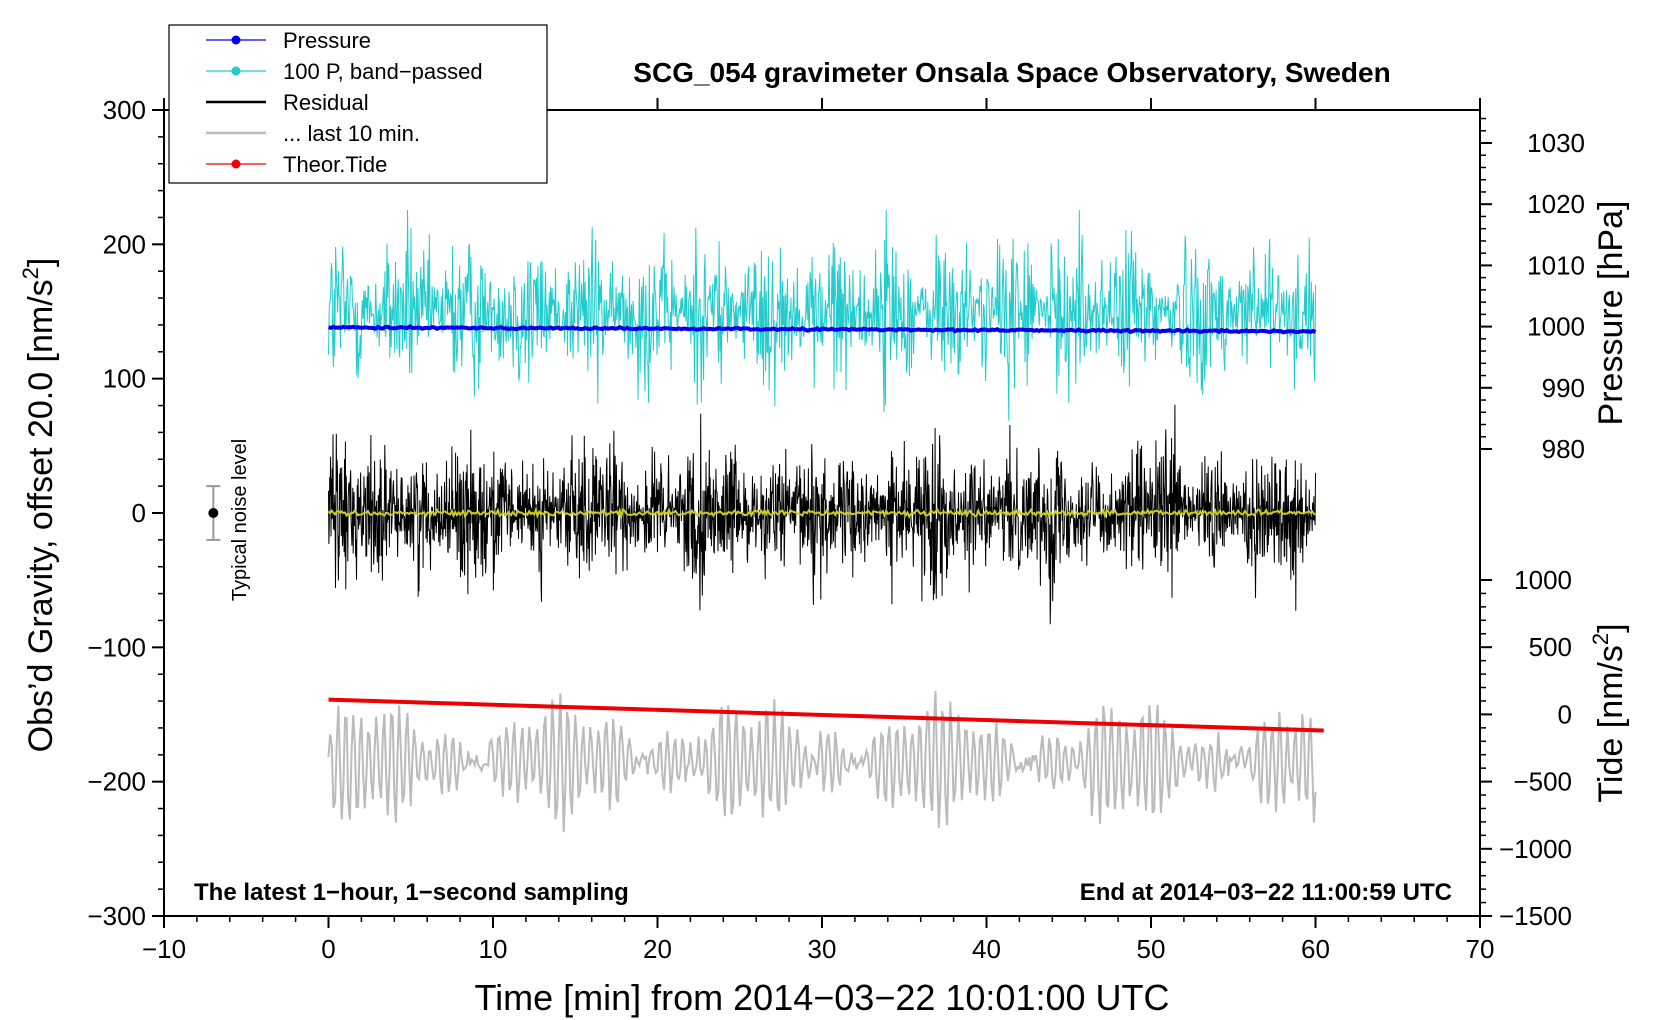 This screenshot has width=1660, height=1020. Describe the element at coordinates (1542, 782) in the screenshot. I see `tide-tick-label: −500` at that location.